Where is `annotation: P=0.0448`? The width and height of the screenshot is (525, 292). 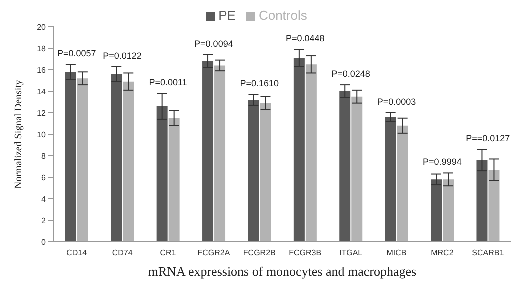 annotation: P=0.0448 is located at coordinates (305, 39).